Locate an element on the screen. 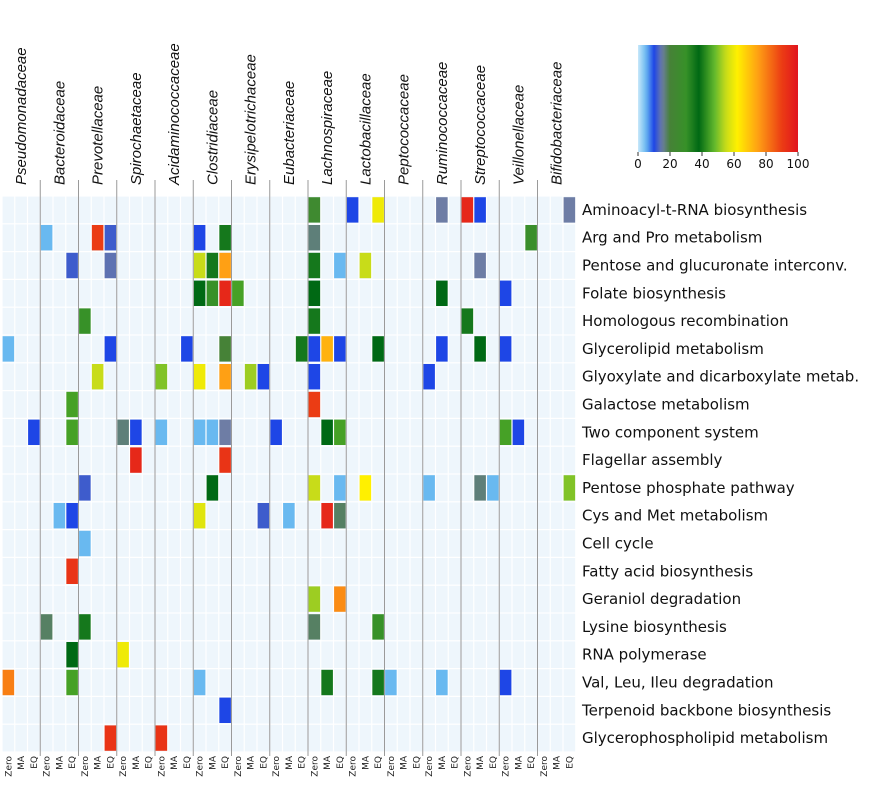 The image size is (896, 786). legend-tick-label: 40 is located at coordinates (701, 164).